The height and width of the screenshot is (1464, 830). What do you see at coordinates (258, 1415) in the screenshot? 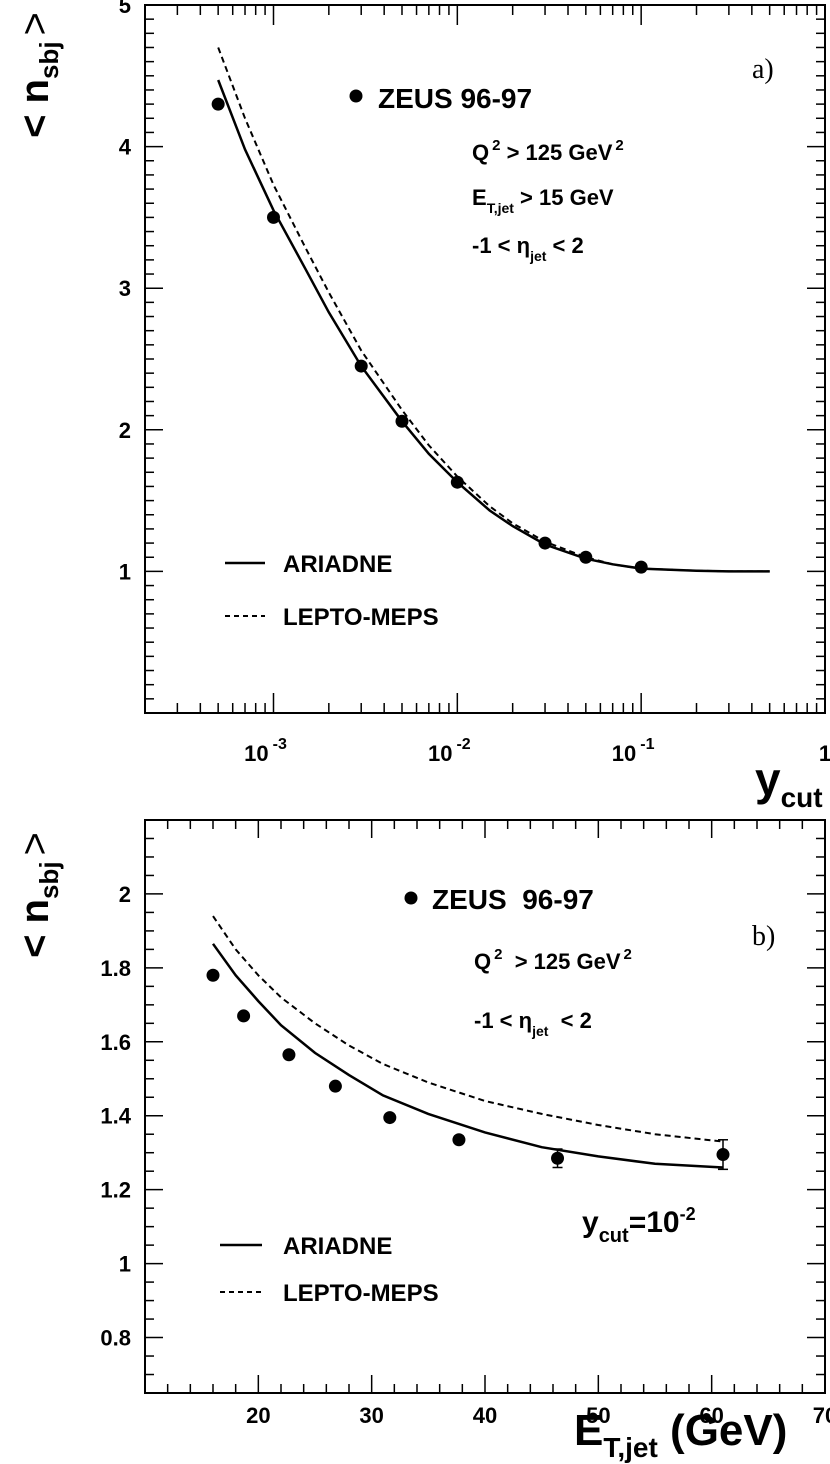
I see `x-tick-label: 20` at bounding box center [258, 1415].